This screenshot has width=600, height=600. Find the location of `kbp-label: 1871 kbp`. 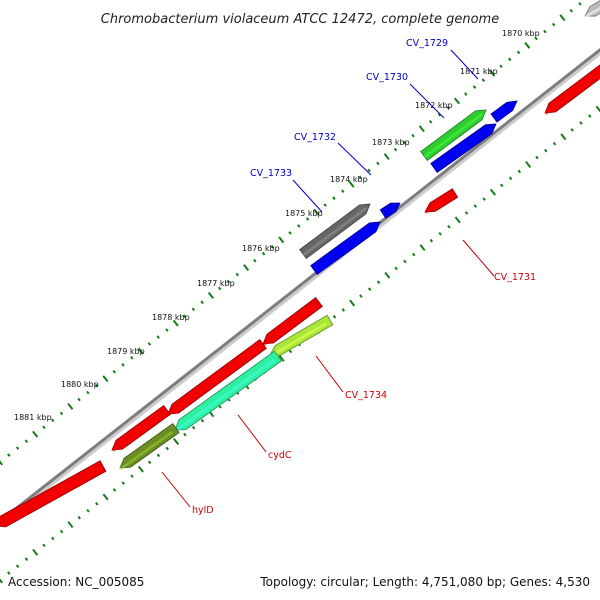

kbp-label: 1871 kbp is located at coordinates (479, 71).